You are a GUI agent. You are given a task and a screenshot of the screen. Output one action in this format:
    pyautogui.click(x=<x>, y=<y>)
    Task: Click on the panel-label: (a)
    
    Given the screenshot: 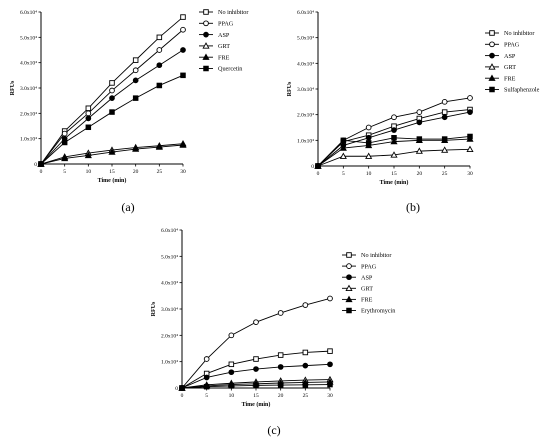 What is the action you would take?
    pyautogui.click(x=127, y=207)
    